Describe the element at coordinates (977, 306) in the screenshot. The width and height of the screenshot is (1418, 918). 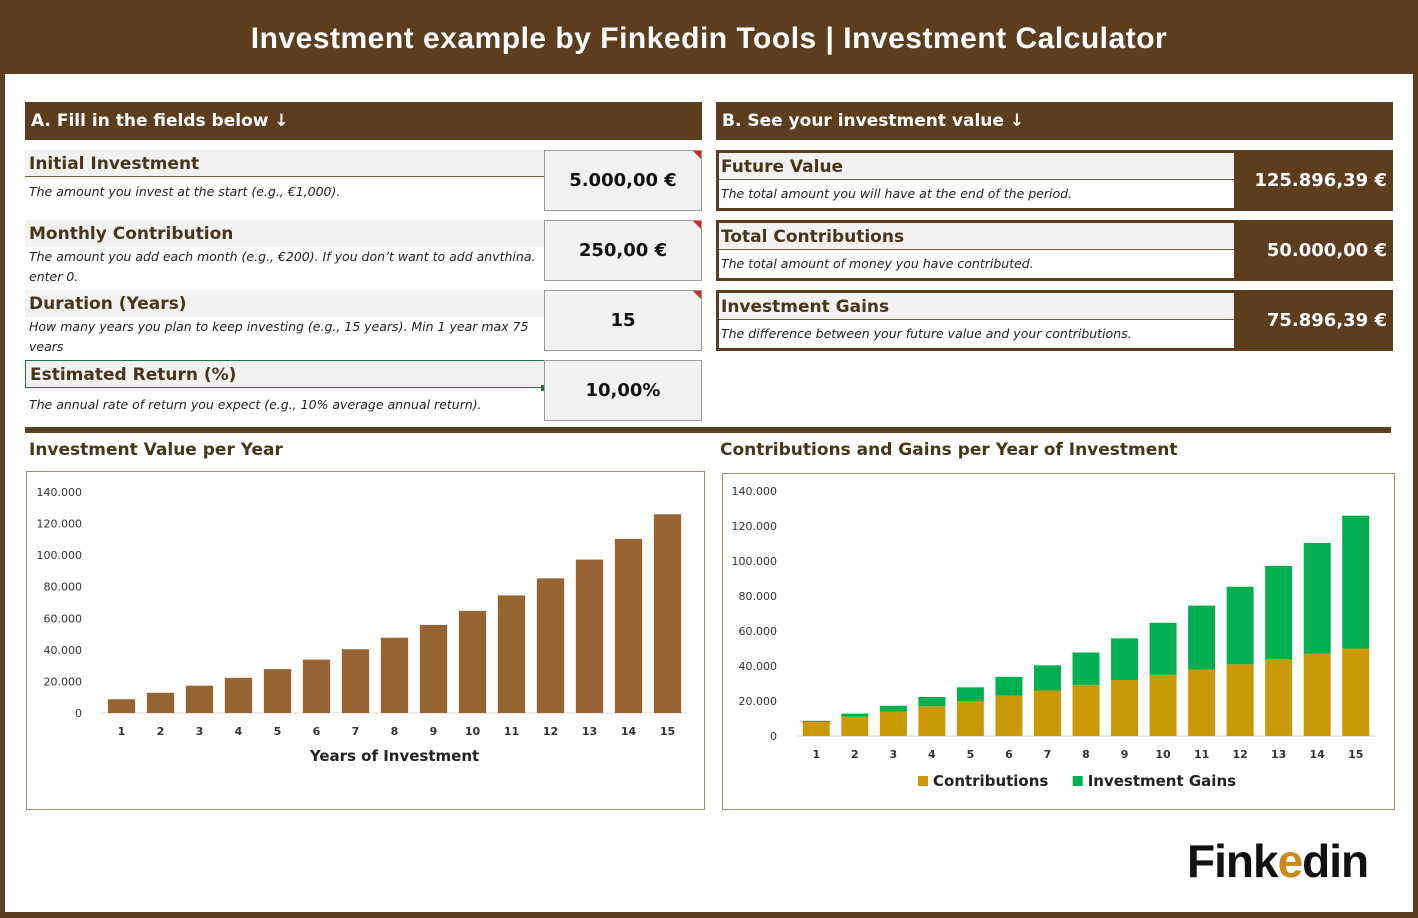
I see `result-label: Investment Gains` at that location.